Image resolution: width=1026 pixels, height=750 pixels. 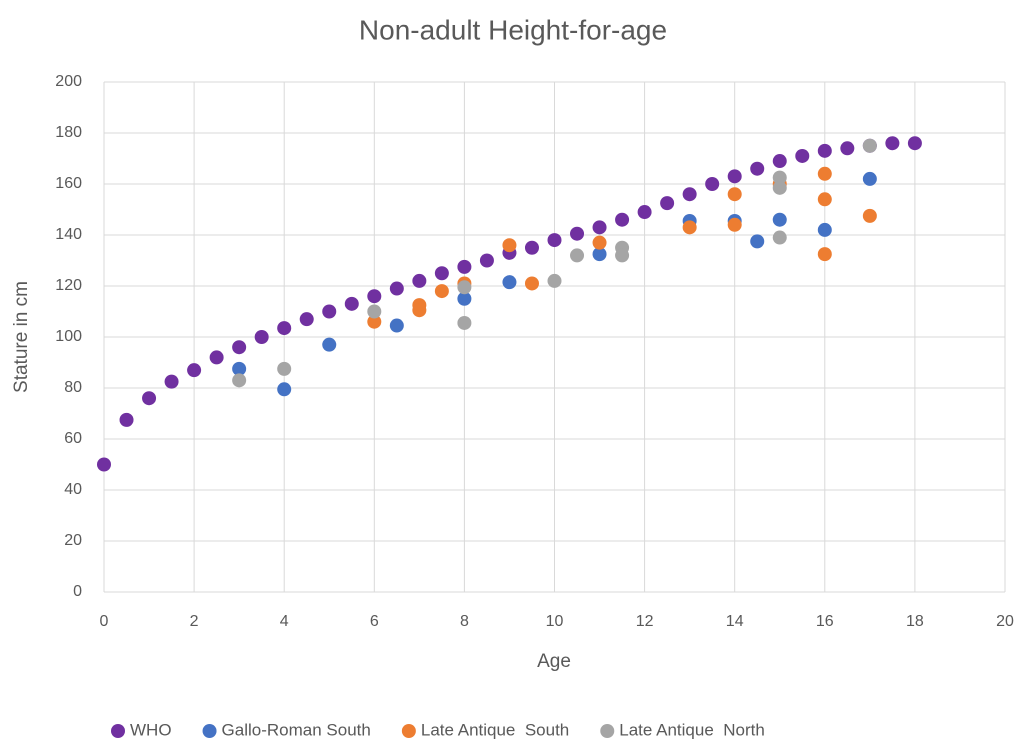 What do you see at coordinates (296, 729) in the screenshot?
I see `legend-label: Gallo-Roman South` at bounding box center [296, 729].